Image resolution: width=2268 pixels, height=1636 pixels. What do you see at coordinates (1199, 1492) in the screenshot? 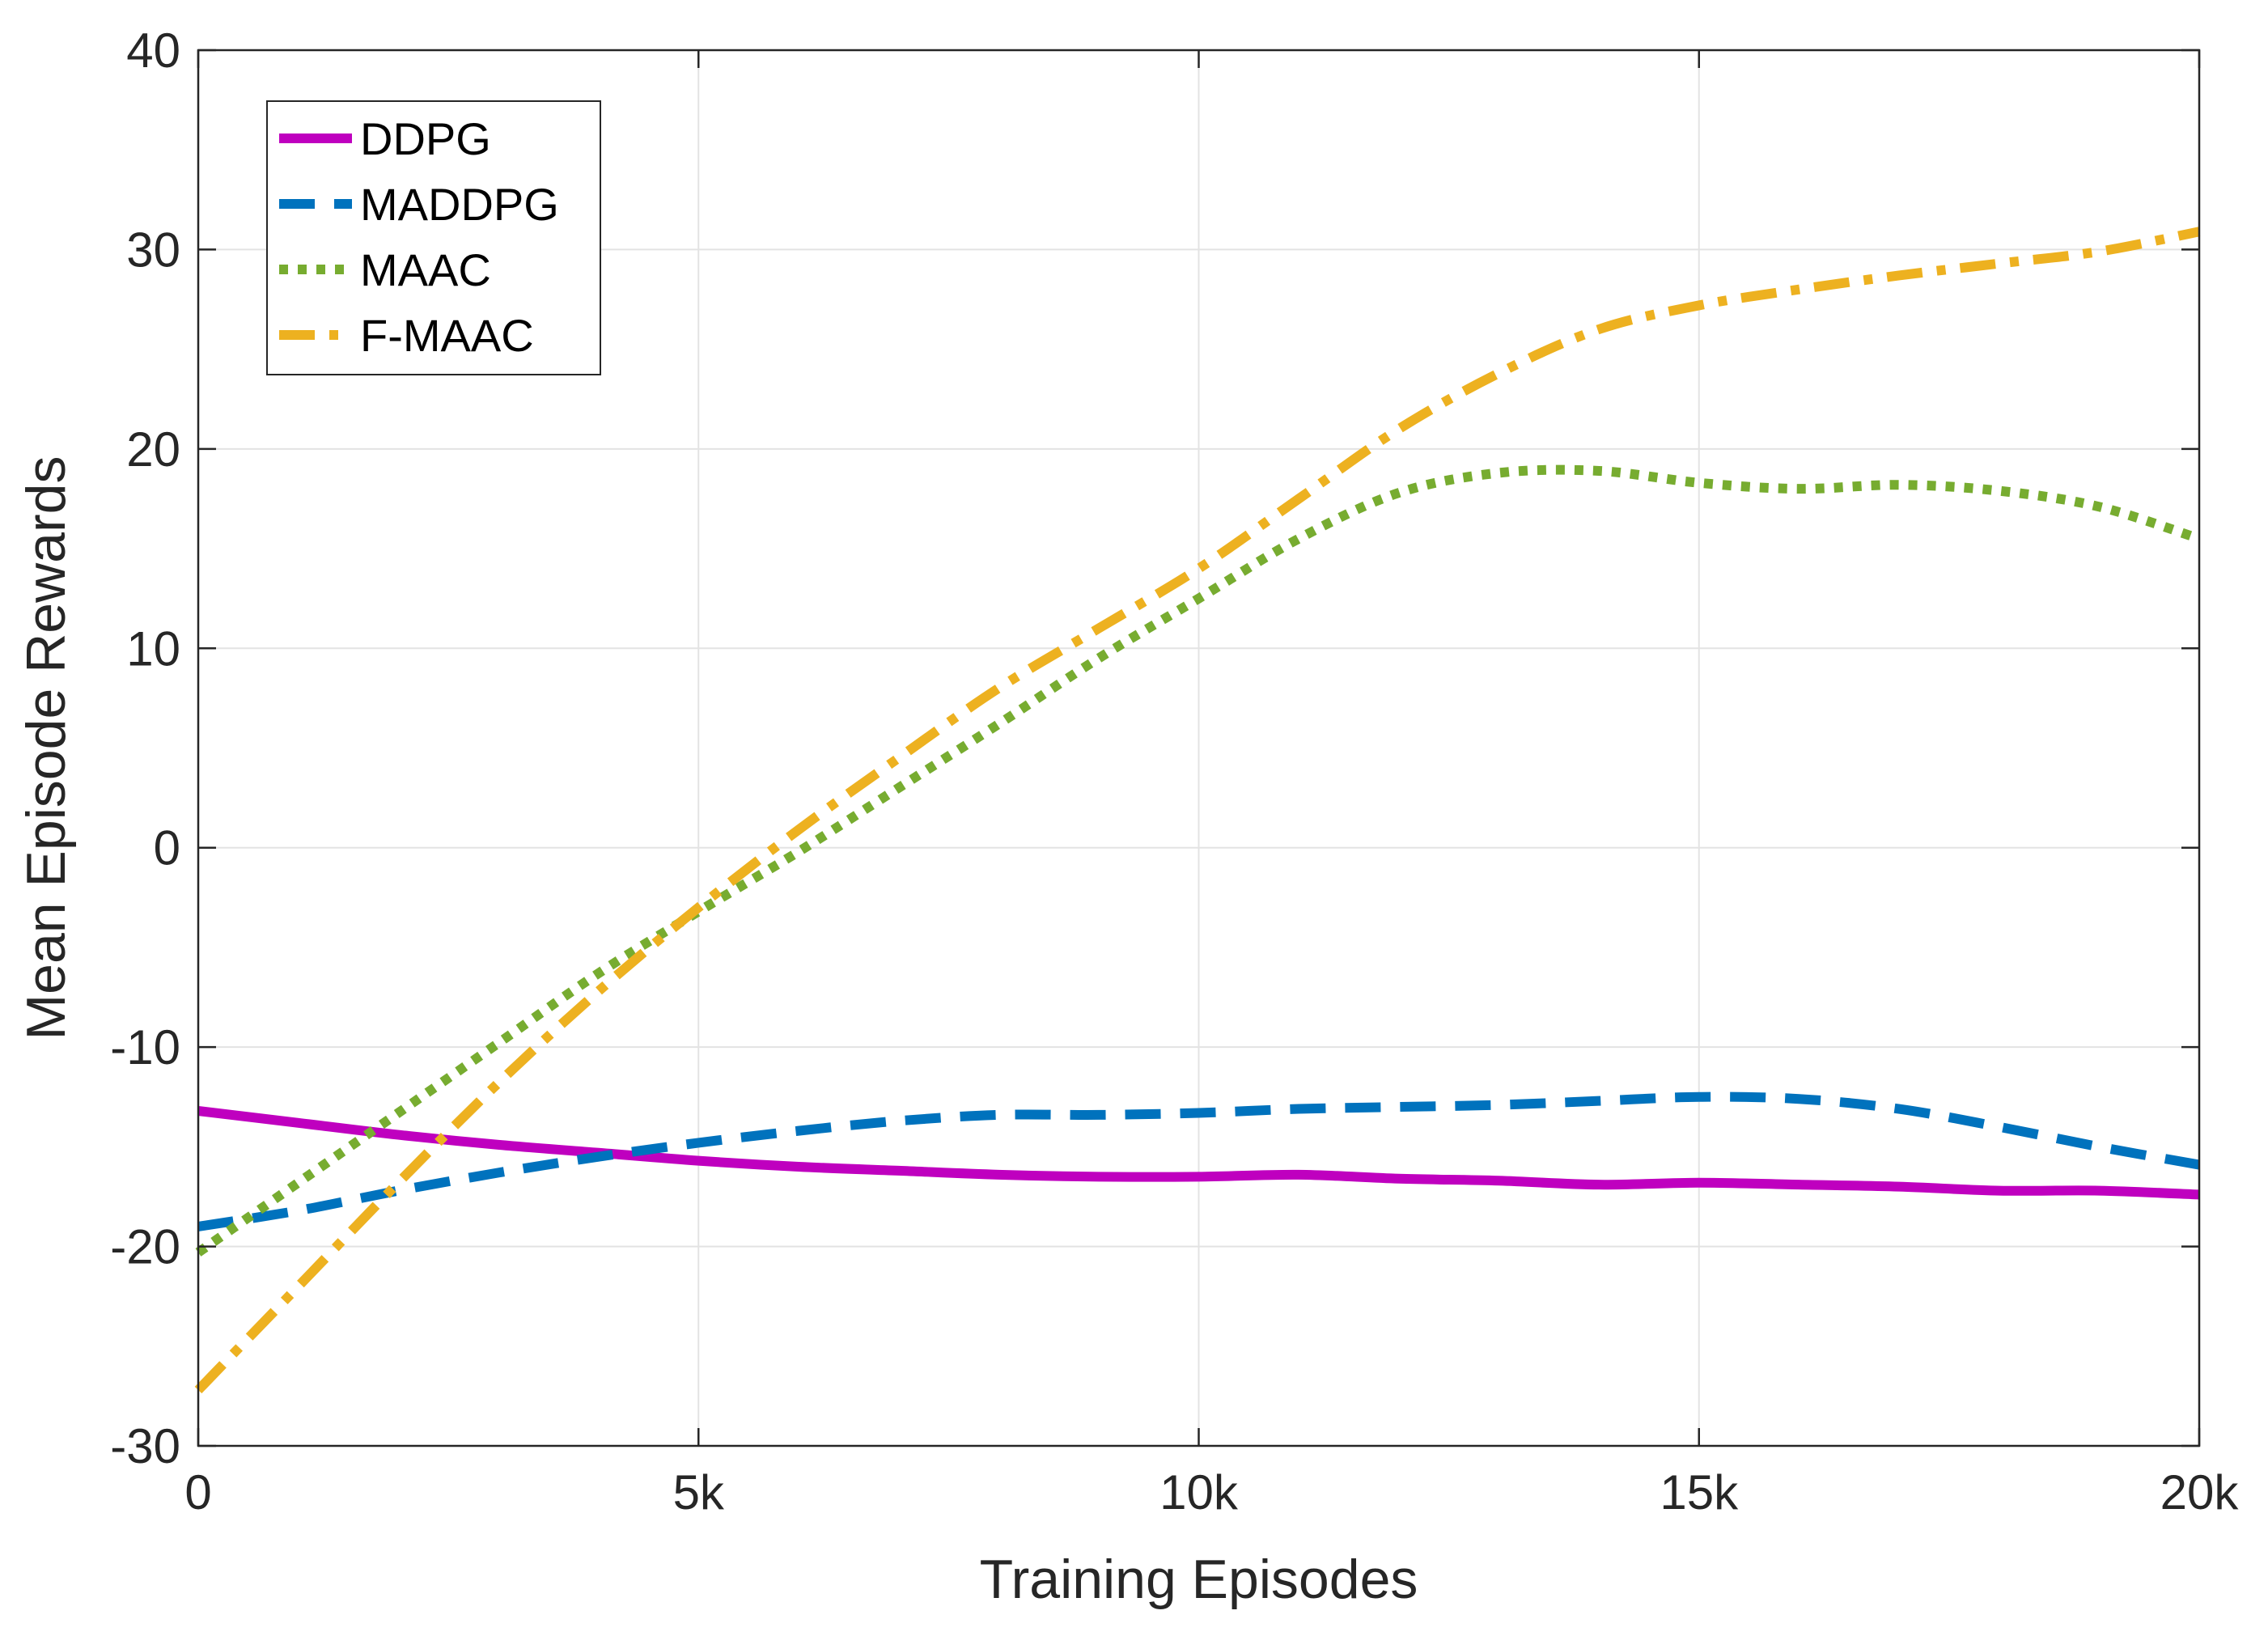
I see `x-tick-label: 10k` at bounding box center [1199, 1492].